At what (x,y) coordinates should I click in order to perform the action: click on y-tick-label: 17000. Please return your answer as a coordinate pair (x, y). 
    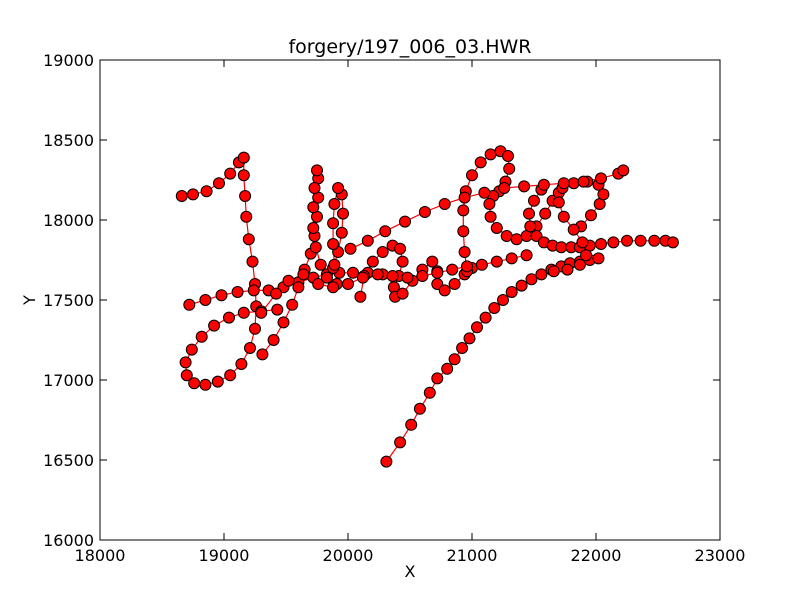
    Looking at the image, I should click on (68, 380).